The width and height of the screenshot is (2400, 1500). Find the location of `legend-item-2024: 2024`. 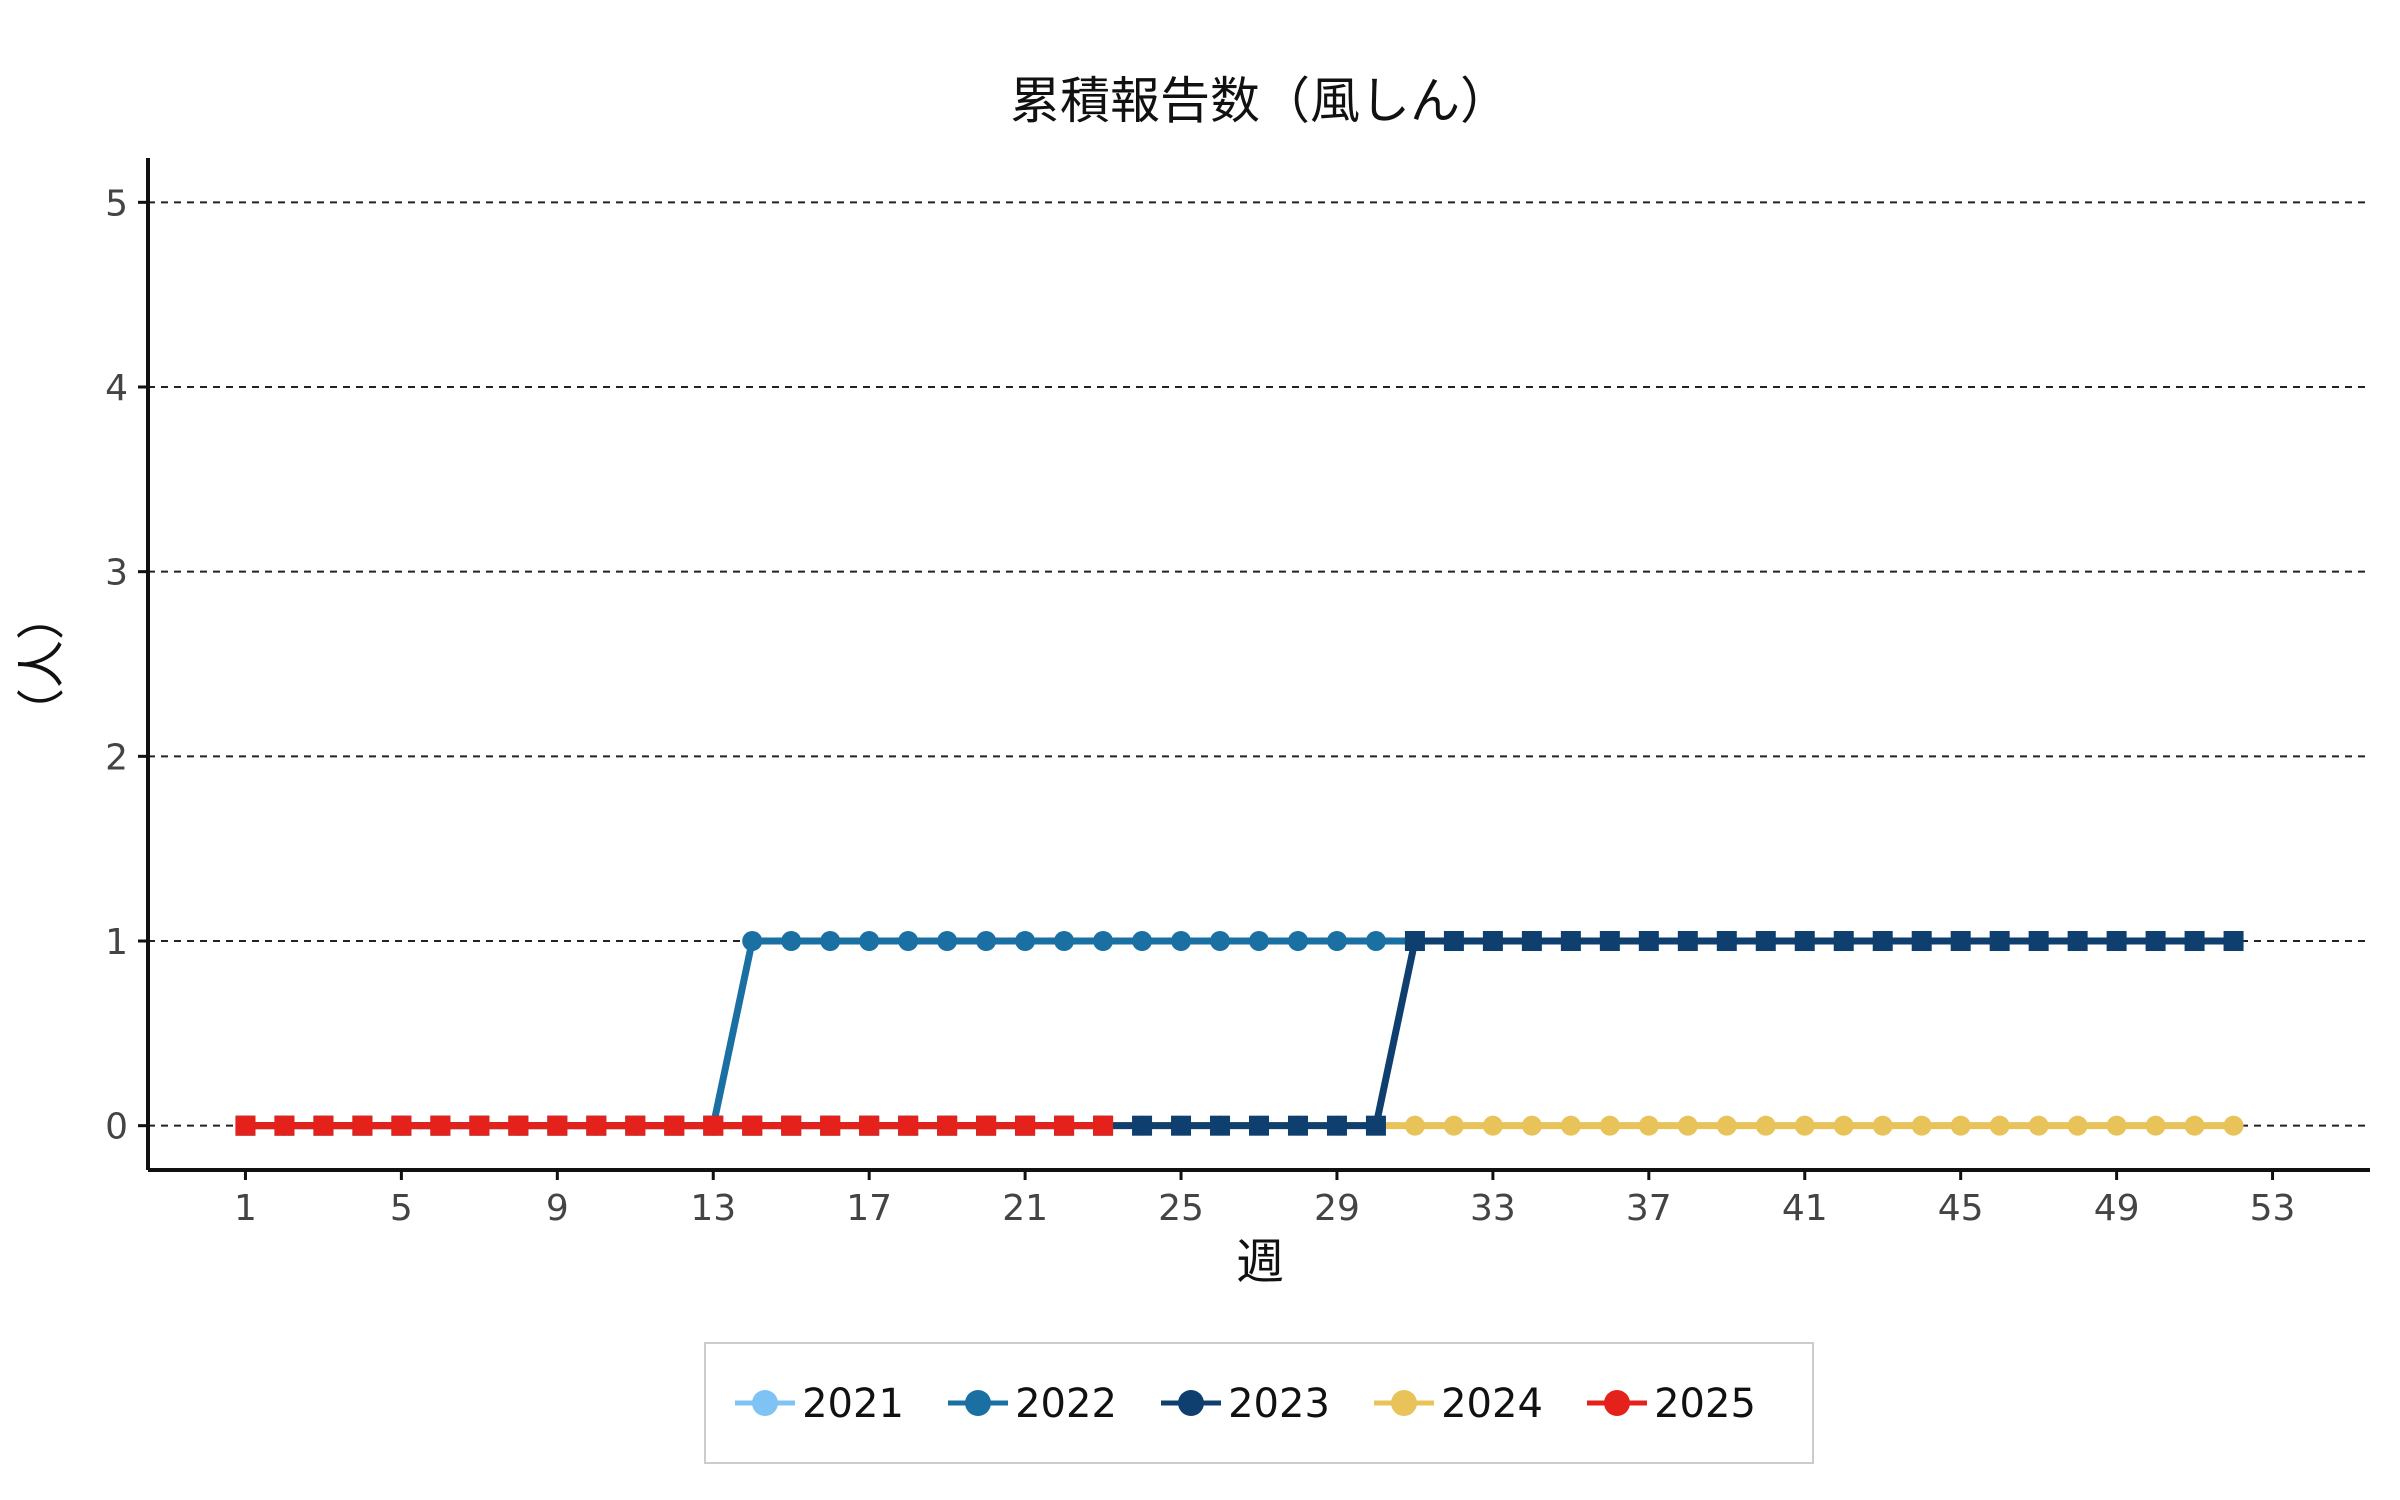

legend-item-2024: 2024 is located at coordinates (1458, 1404).